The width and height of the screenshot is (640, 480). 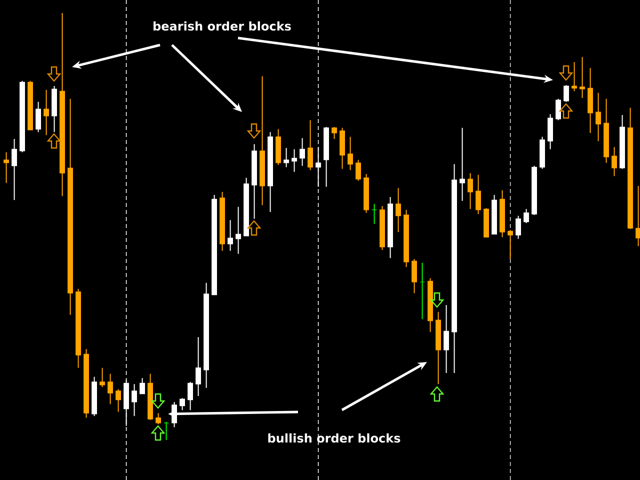 What do you see at coordinates (334, 438) in the screenshot?
I see `annotation: bullish order blocks` at bounding box center [334, 438].